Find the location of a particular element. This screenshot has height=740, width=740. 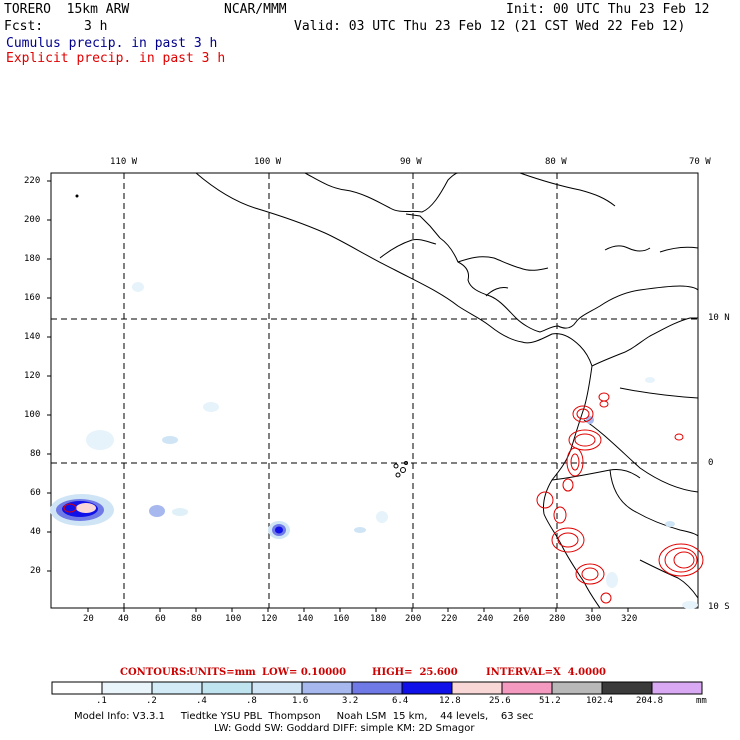

fcst-label: Fcst: is located at coordinates (24, 26).